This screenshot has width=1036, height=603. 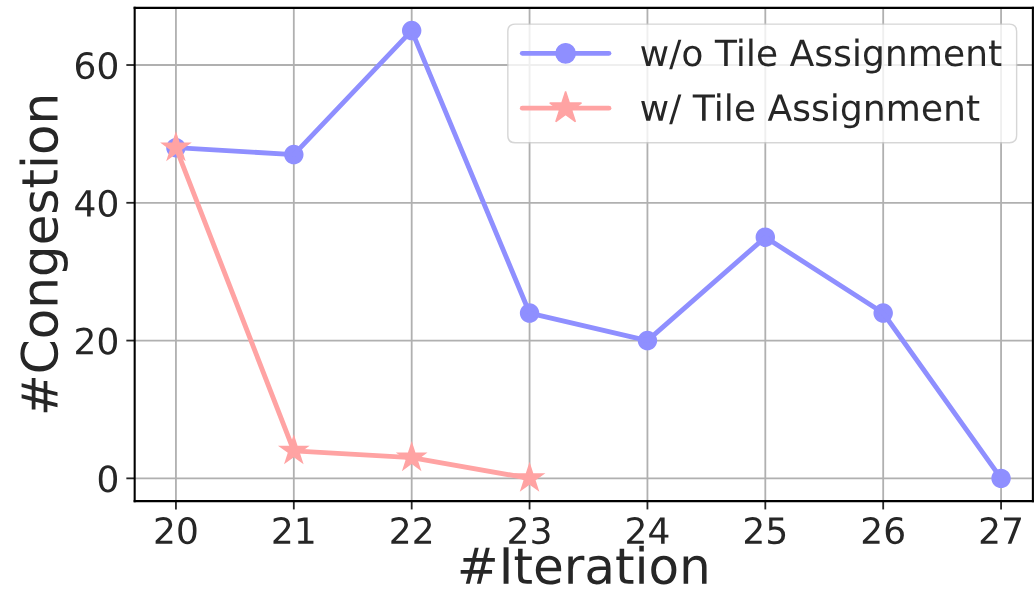 What do you see at coordinates (43, 255) in the screenshot?
I see `y-axis-title: #Congestion` at bounding box center [43, 255].